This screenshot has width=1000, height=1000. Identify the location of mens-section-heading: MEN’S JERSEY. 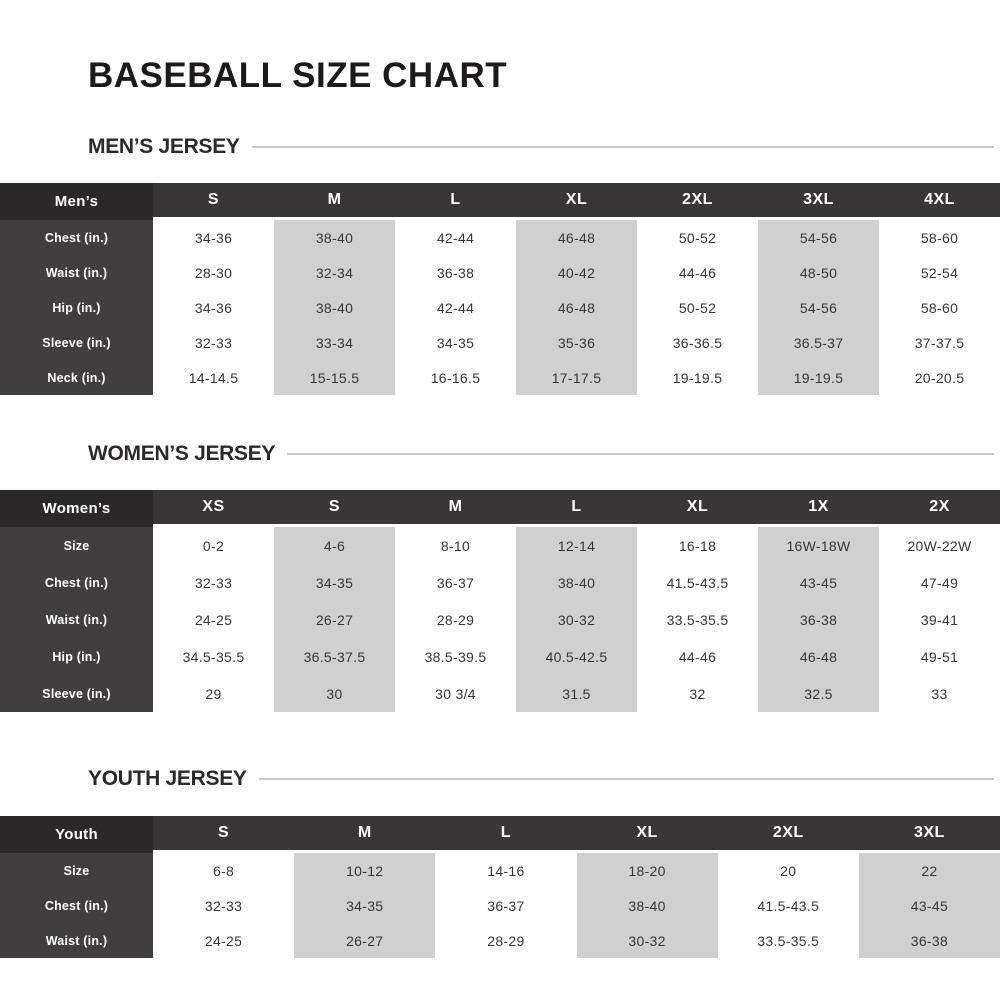
(541, 147).